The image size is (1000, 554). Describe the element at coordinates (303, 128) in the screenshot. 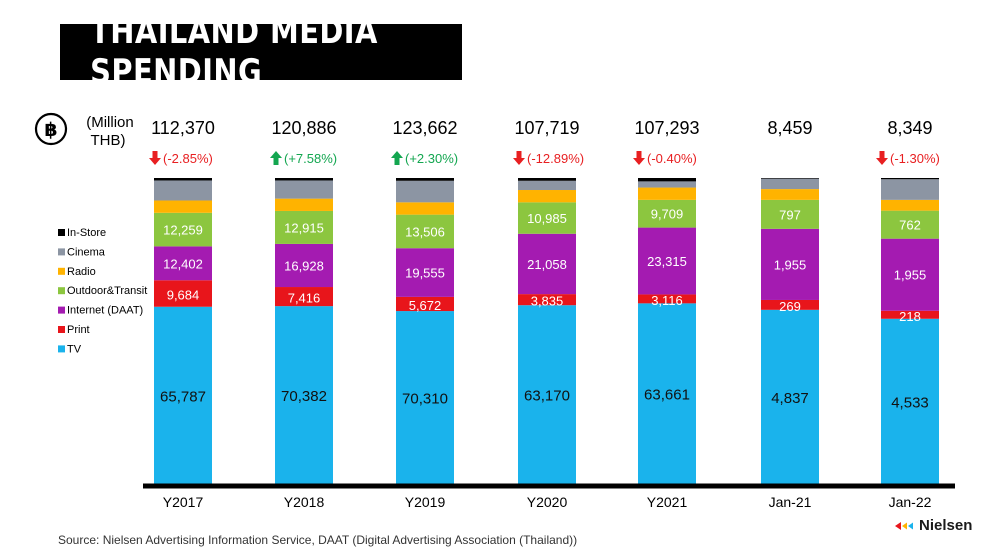

I see `total-label: 120,886` at that location.